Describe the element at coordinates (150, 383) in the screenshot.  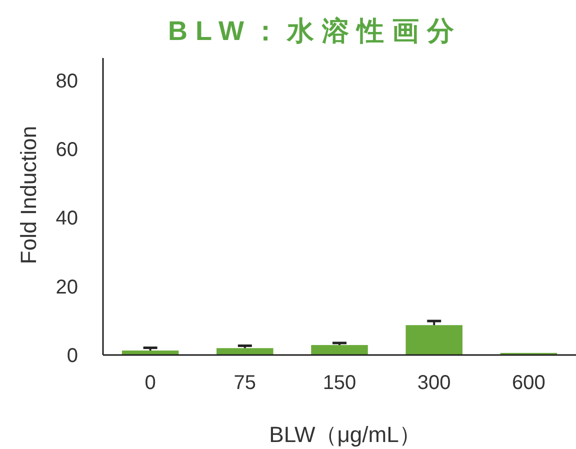
I see `x-tick-label: 0` at that location.